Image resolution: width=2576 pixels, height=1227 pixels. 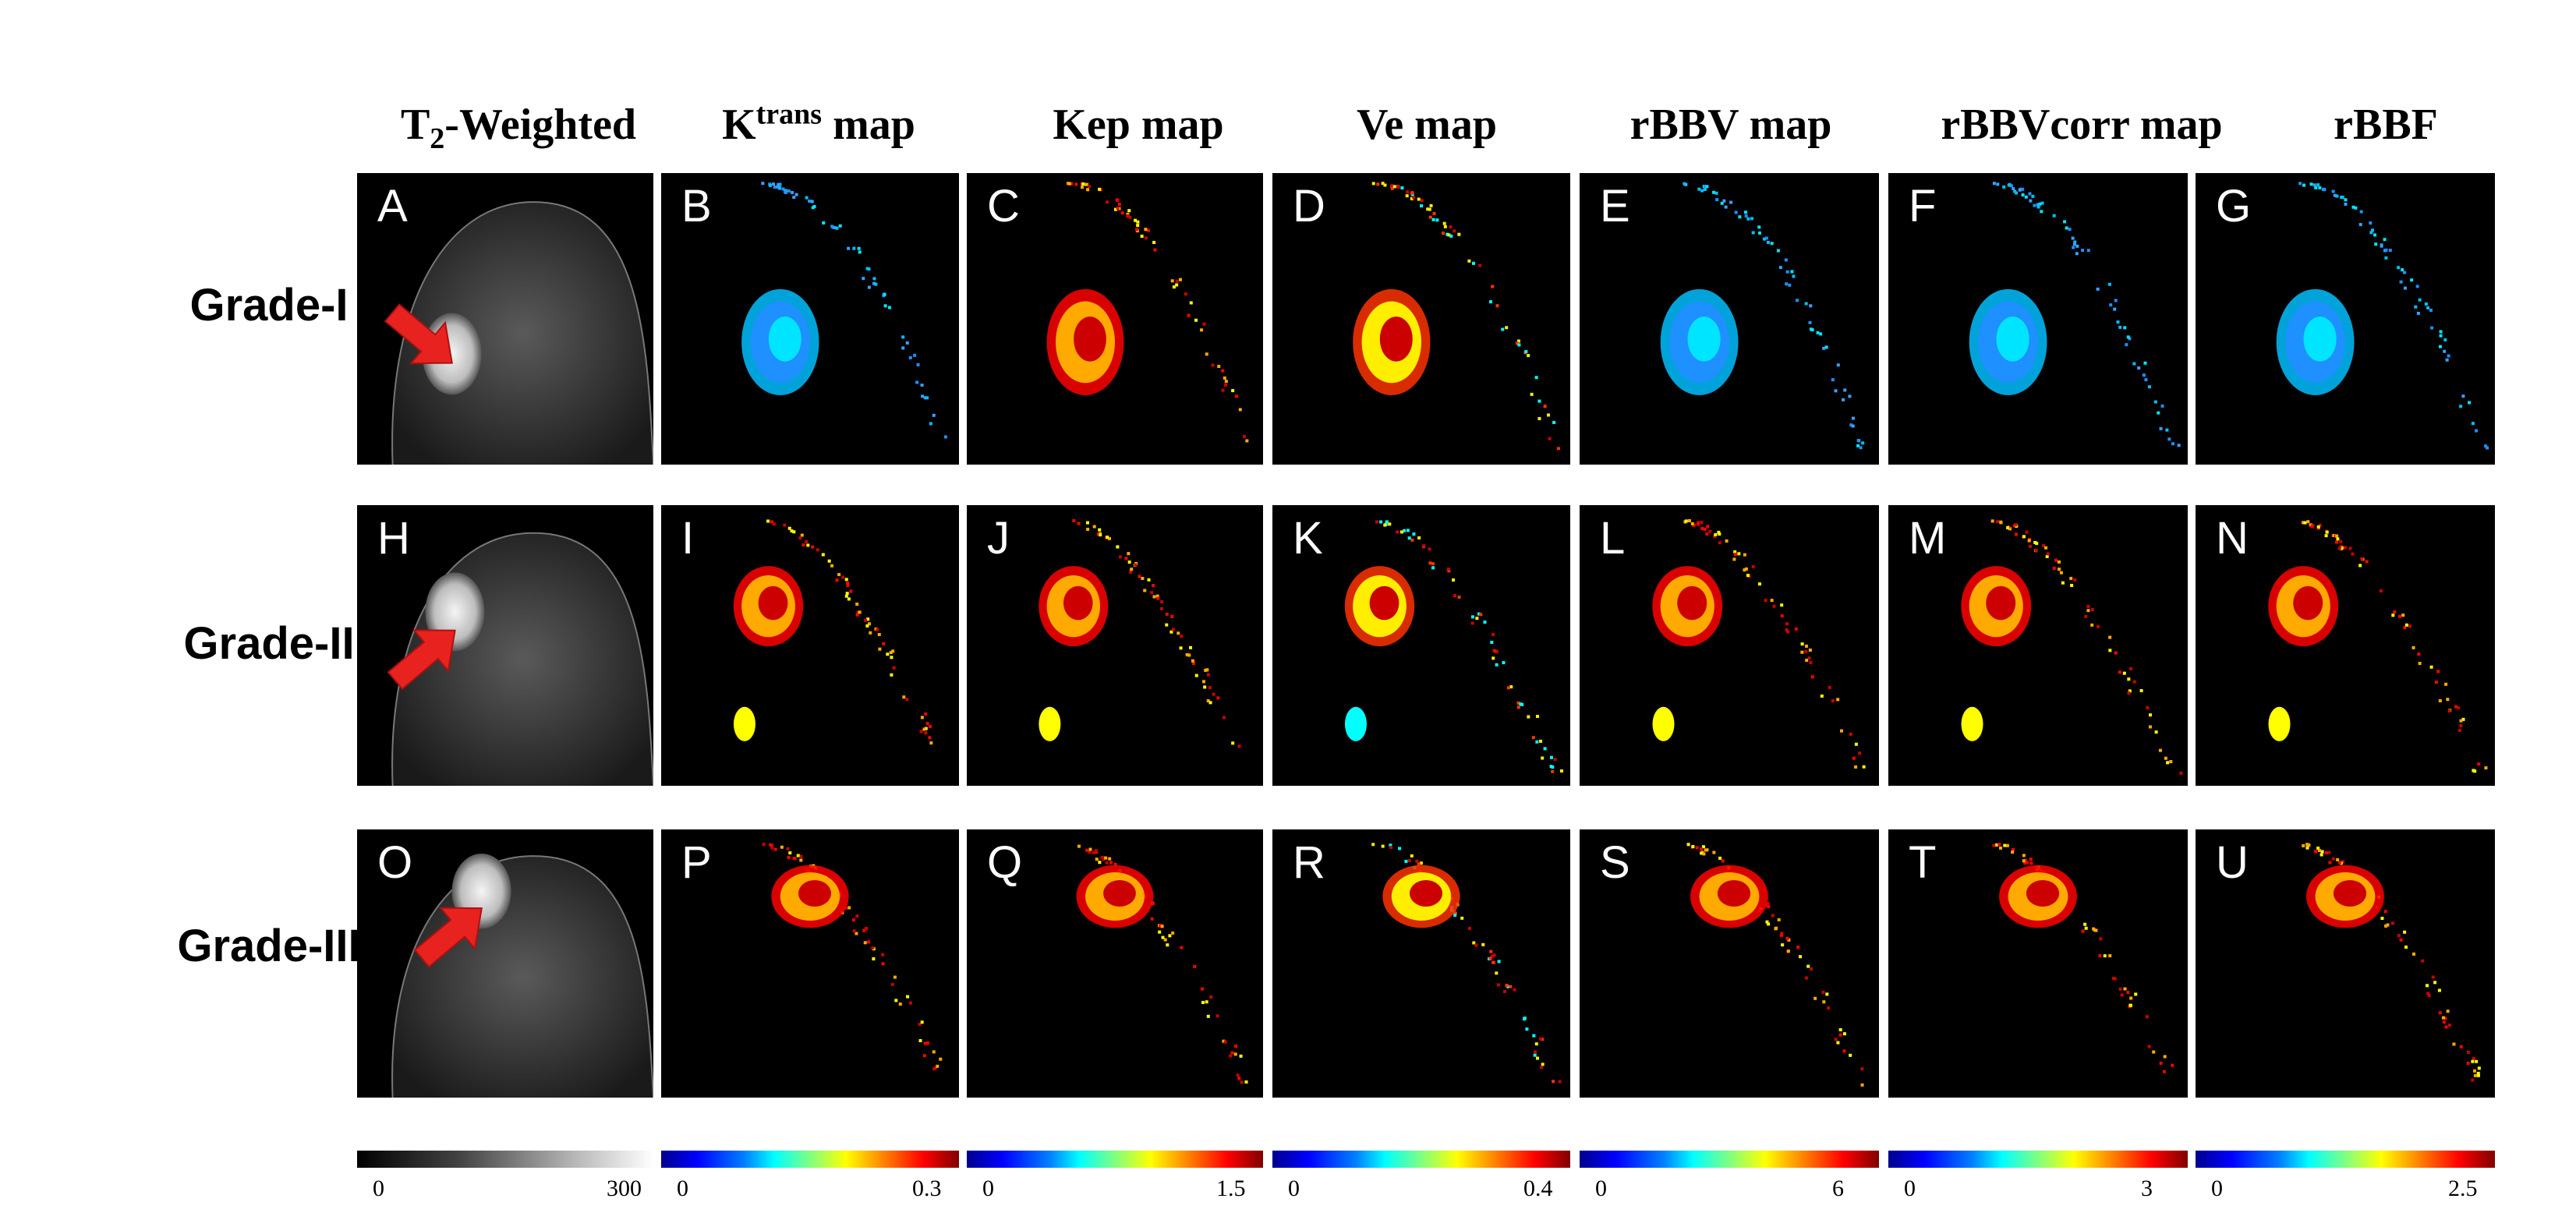 I want to click on secondary-focus, so click(x=1663, y=723).